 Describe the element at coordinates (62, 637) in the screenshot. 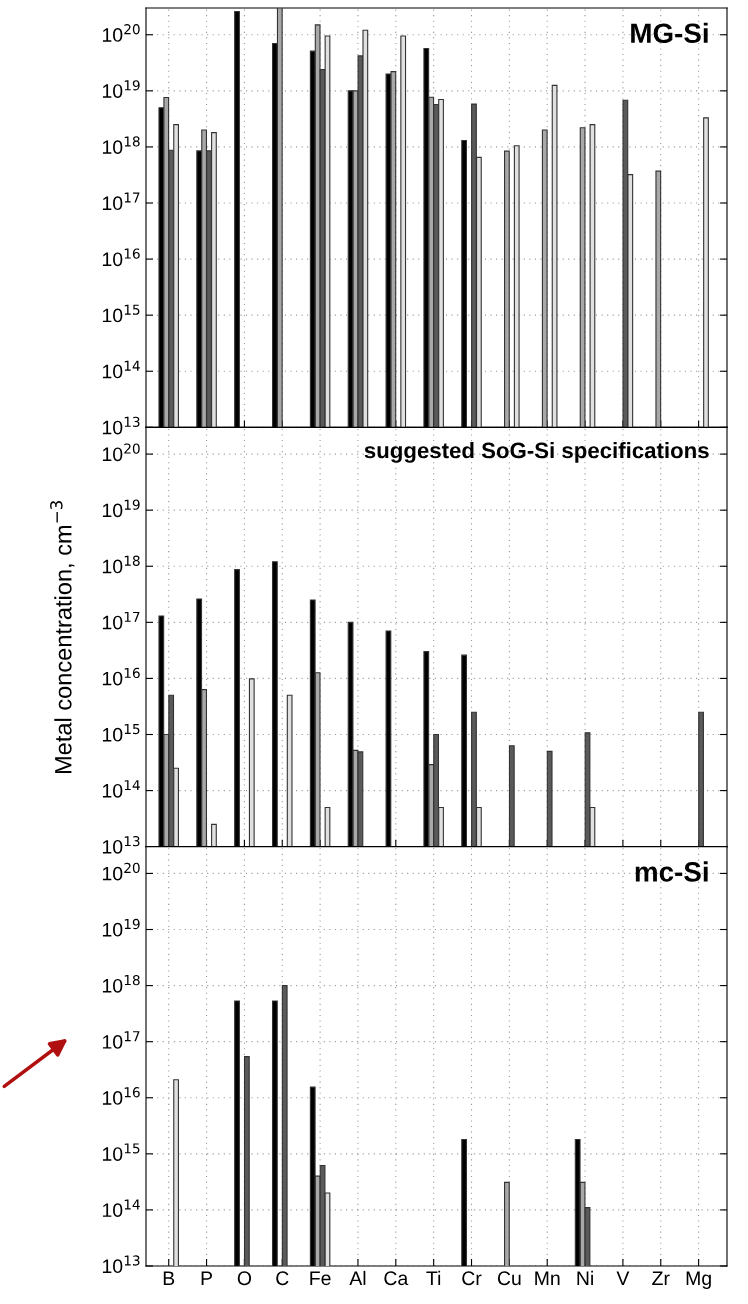

I see `y-axis-title: Metal concentration, cm$^{−3}$` at that location.